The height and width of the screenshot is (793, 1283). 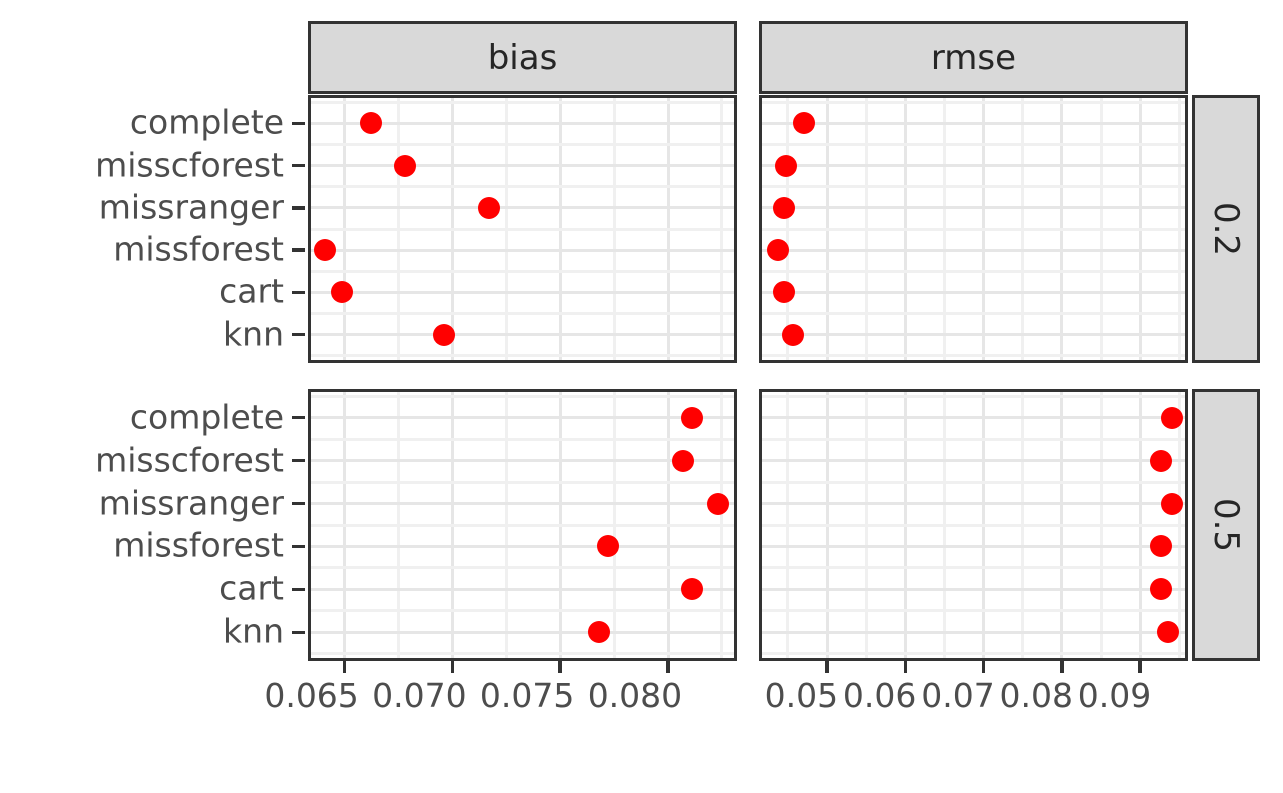 What do you see at coordinates (717, 503) in the screenshot?
I see `point-bias-0.5-missranger` at bounding box center [717, 503].